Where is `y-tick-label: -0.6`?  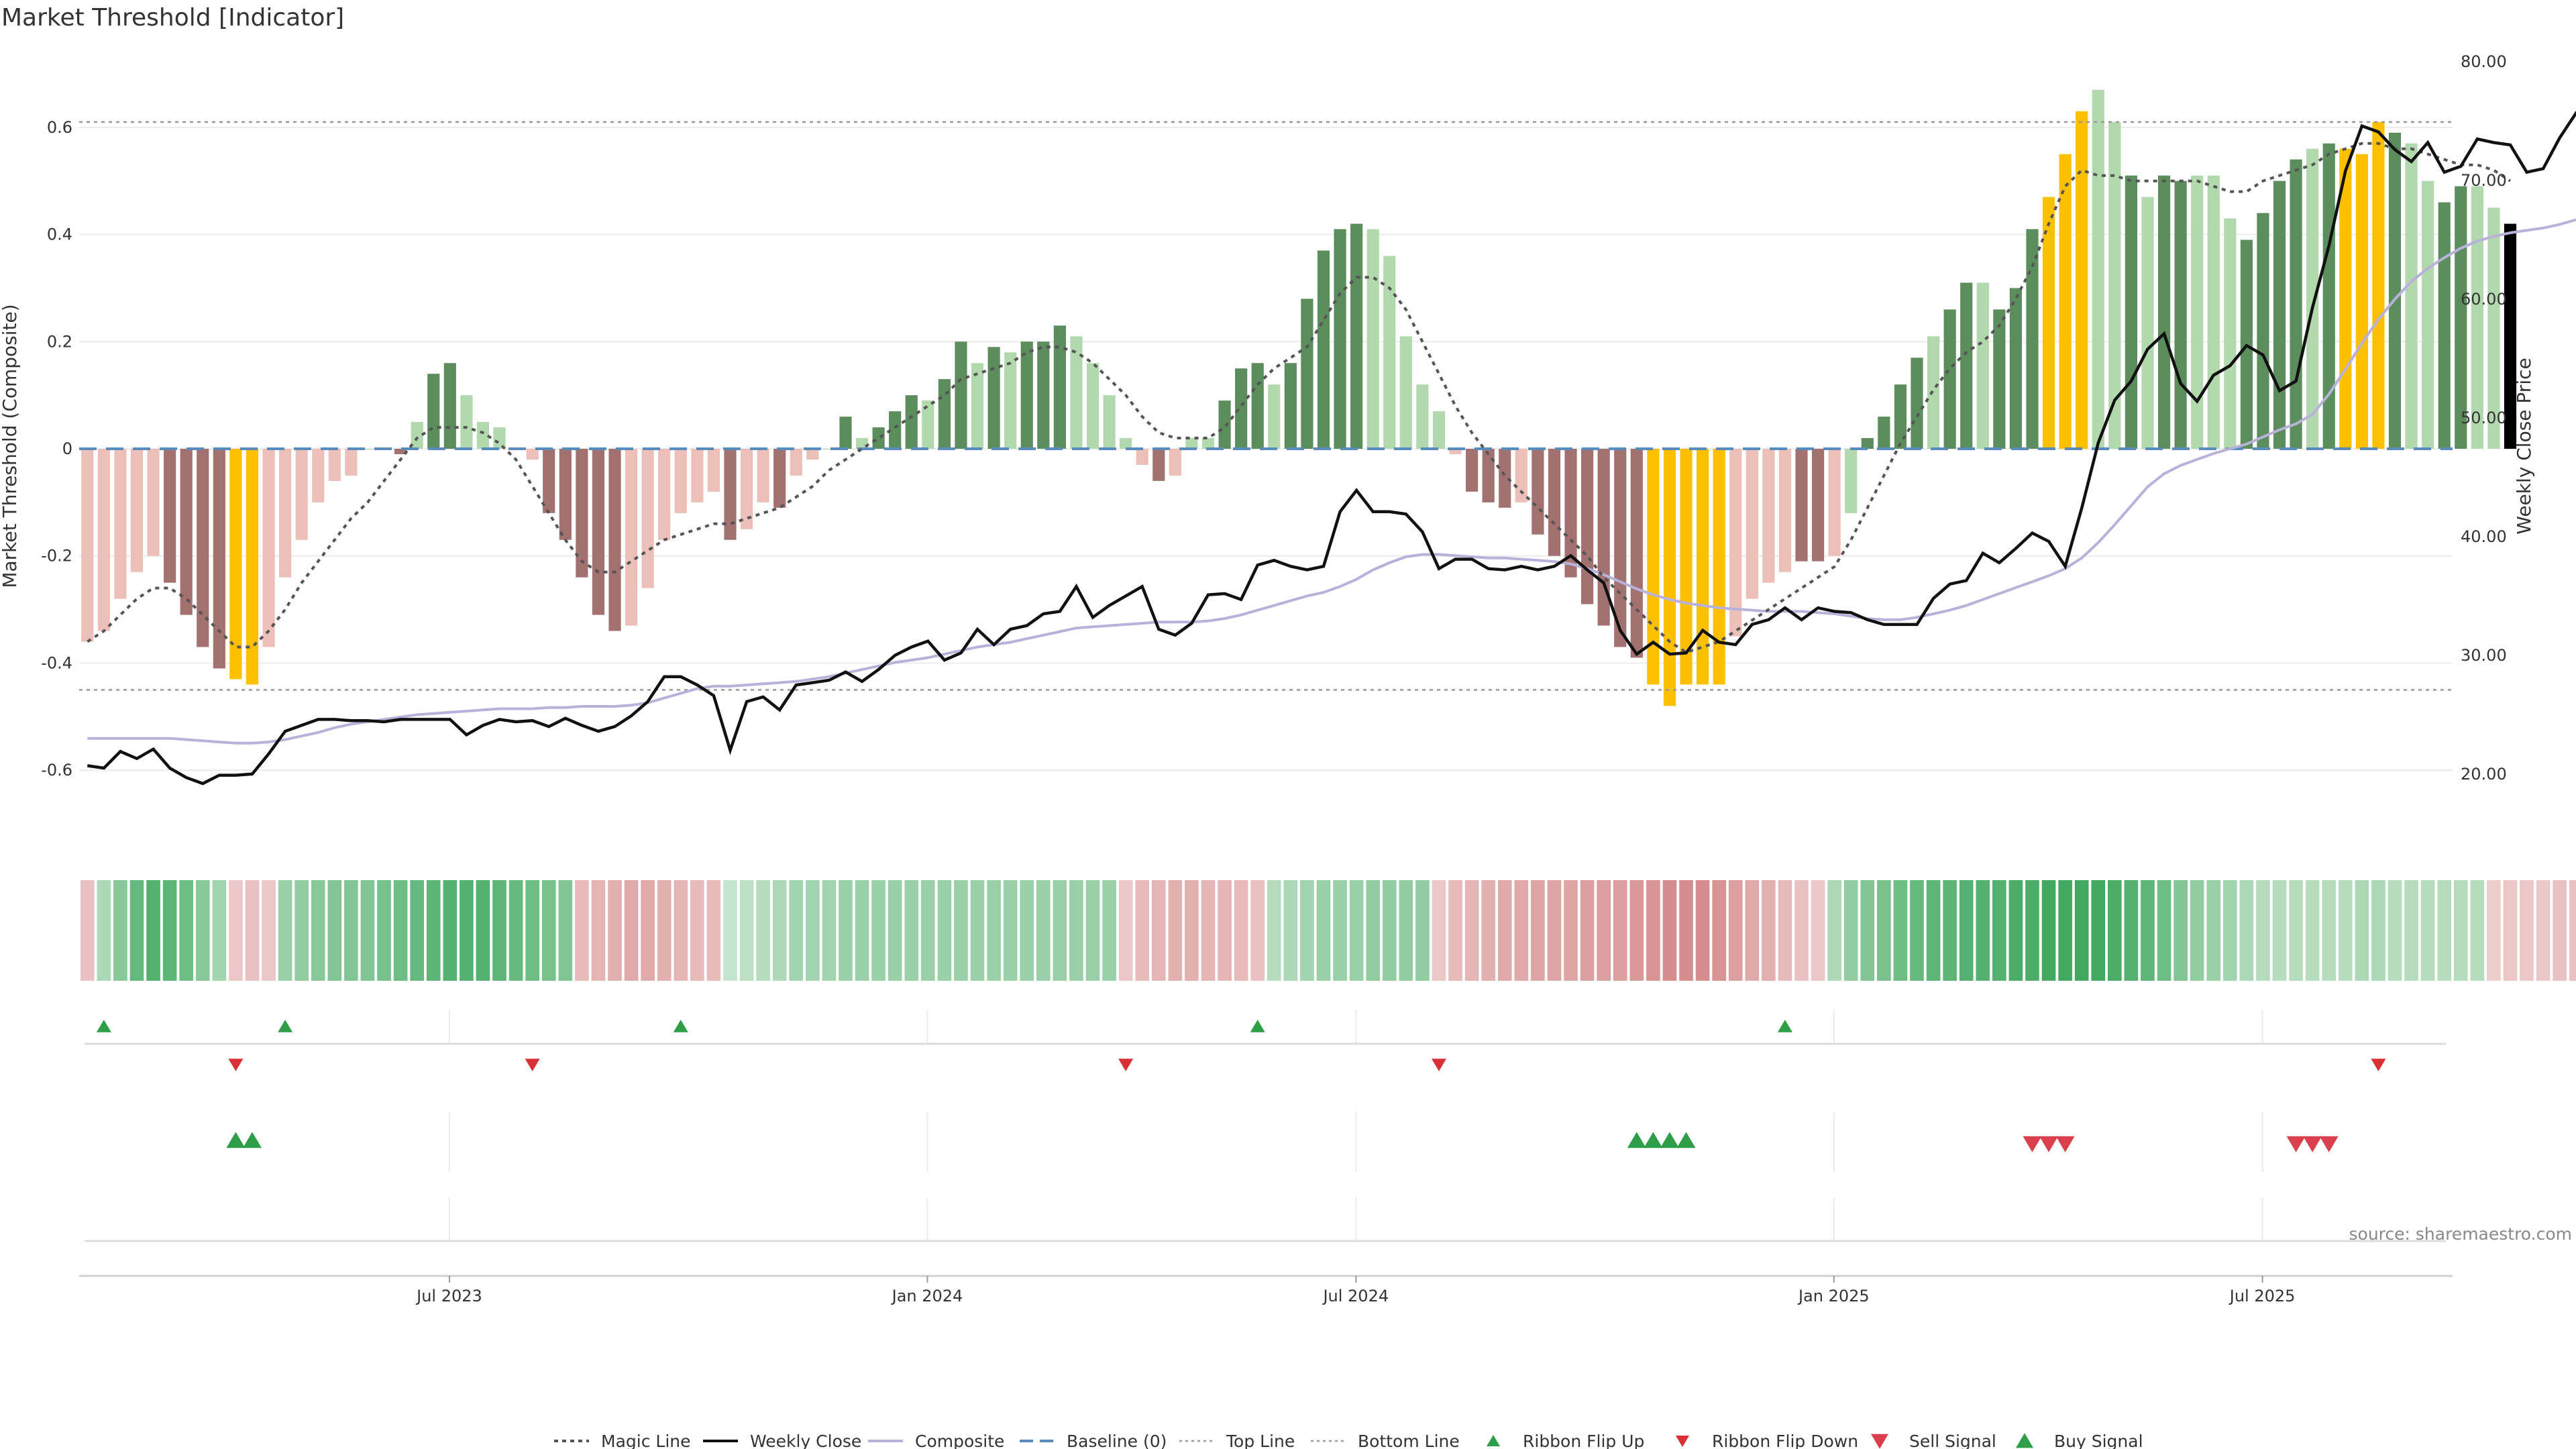
y-tick-label: -0.6 is located at coordinates (56, 770).